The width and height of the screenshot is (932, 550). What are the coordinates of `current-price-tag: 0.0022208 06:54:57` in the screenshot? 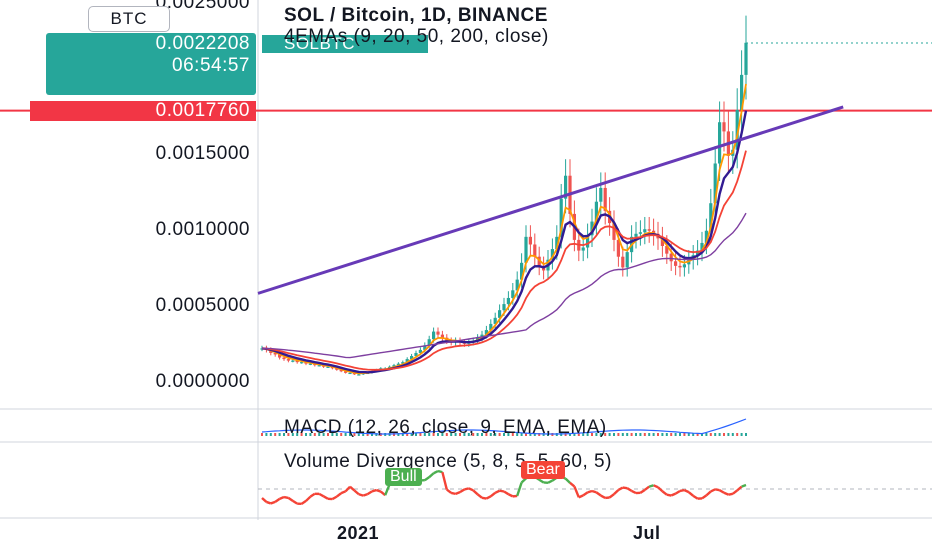 It's located at (151, 64).